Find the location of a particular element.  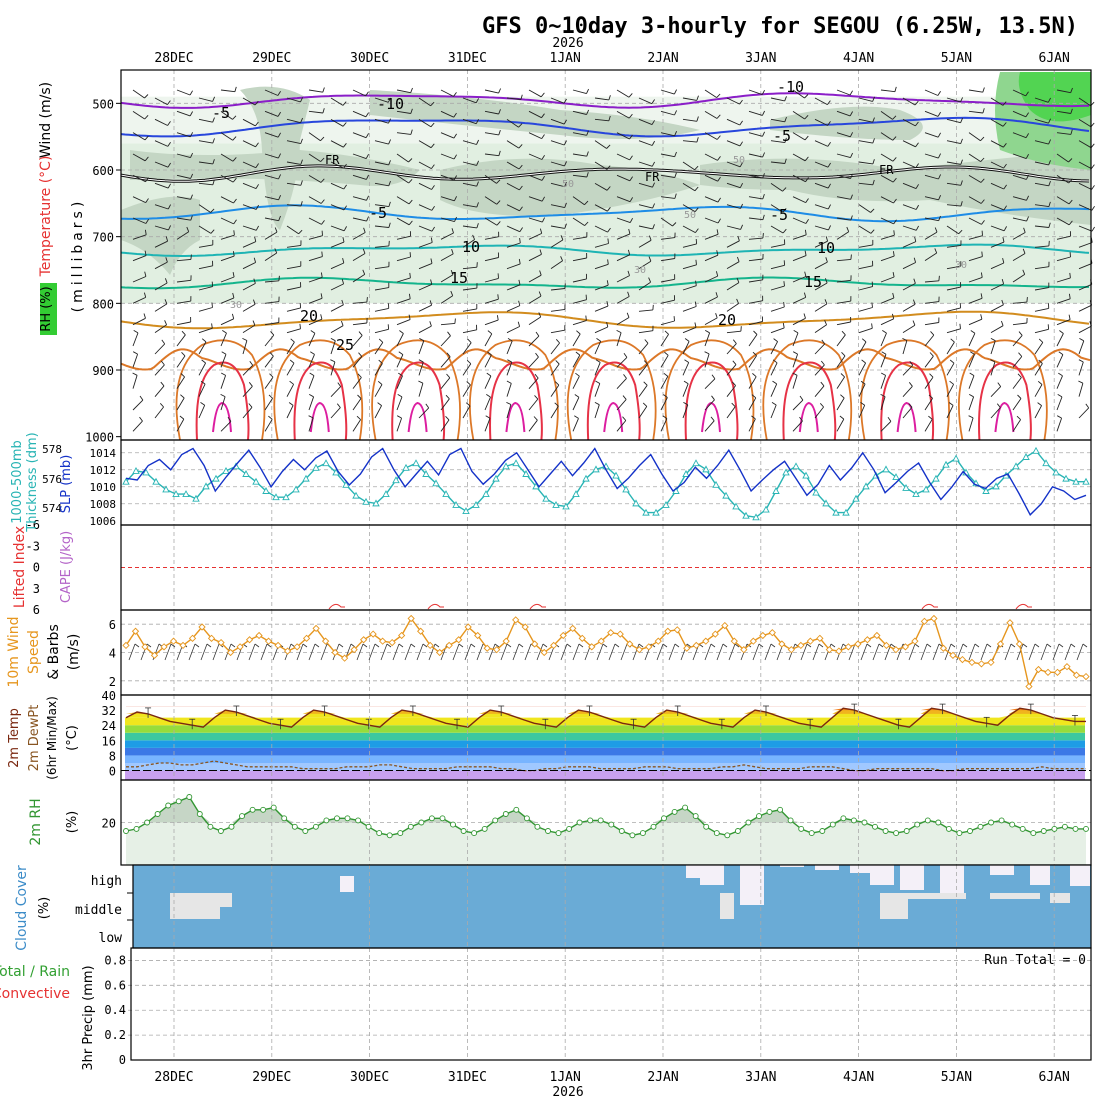

cape-tick-label: -3 is located at coordinates (33, 546).